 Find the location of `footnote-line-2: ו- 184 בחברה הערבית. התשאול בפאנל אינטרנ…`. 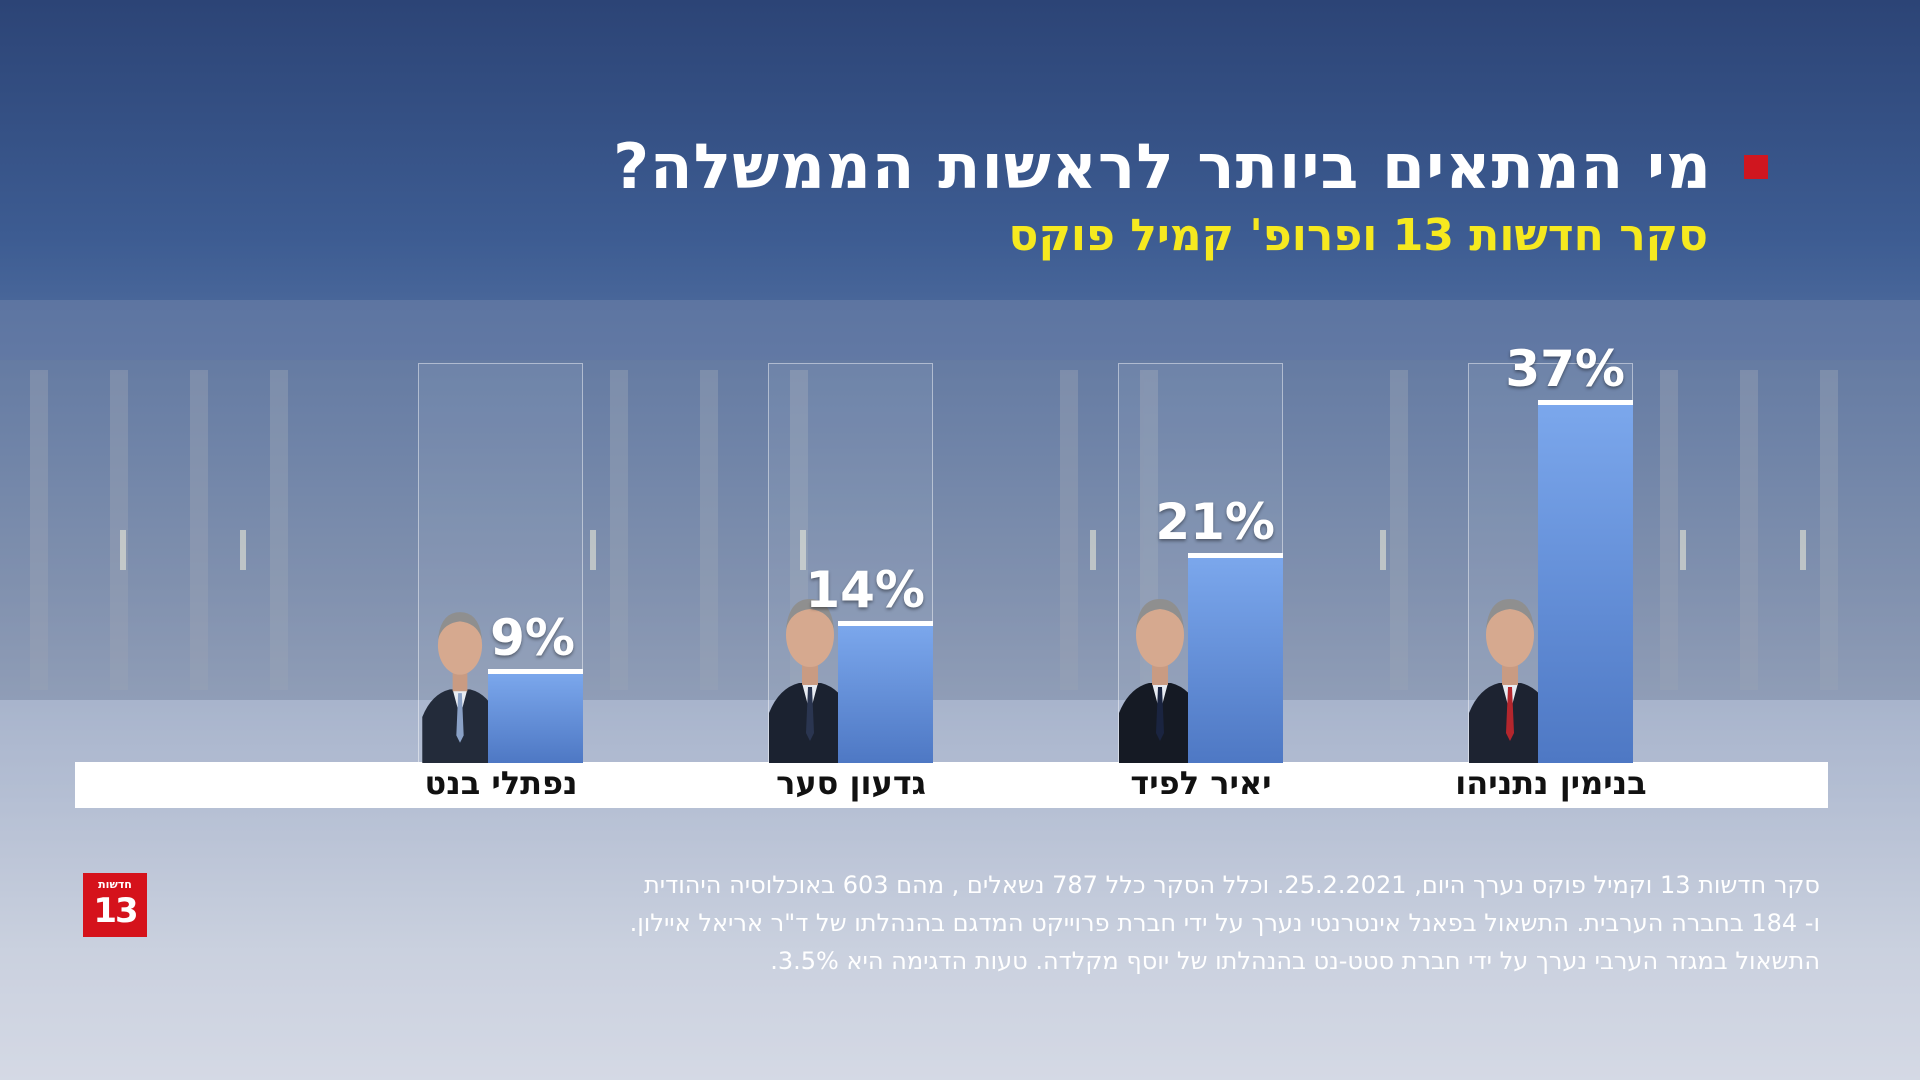

footnote-line-2: ו- 184 בחברה הערבית. התשאול בפאנל אינטרנ… is located at coordinates (1224, 923).